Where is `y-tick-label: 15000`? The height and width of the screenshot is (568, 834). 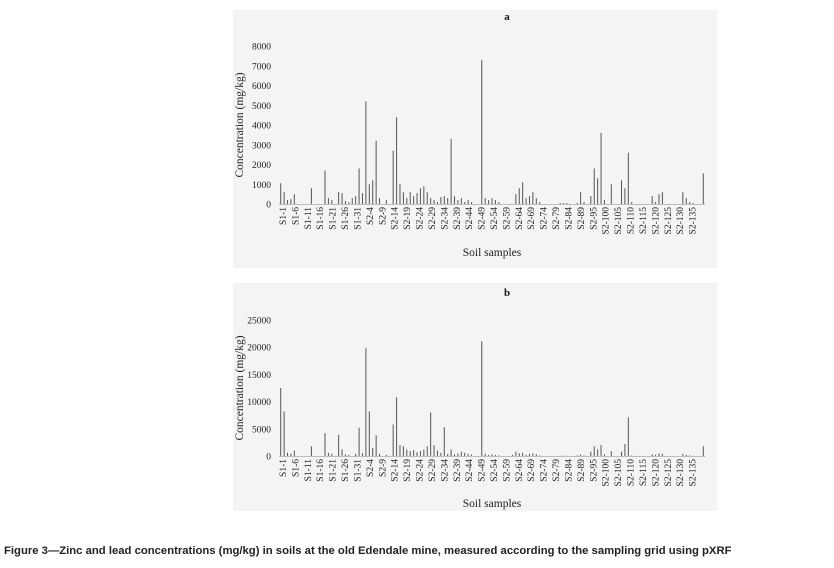
y-tick-label: 15000 is located at coordinates (259, 376).